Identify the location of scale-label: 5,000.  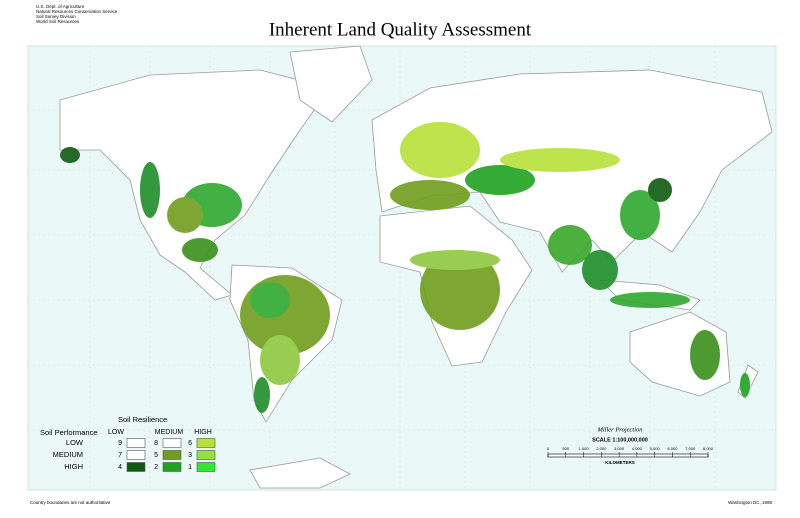
(655, 448).